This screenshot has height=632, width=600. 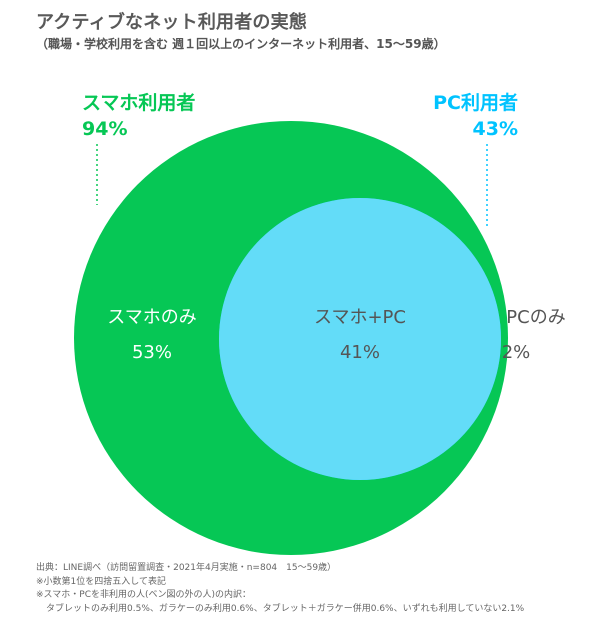 What do you see at coordinates (516, 352) in the screenshot?
I see `region-pc-only-value: 2%` at bounding box center [516, 352].